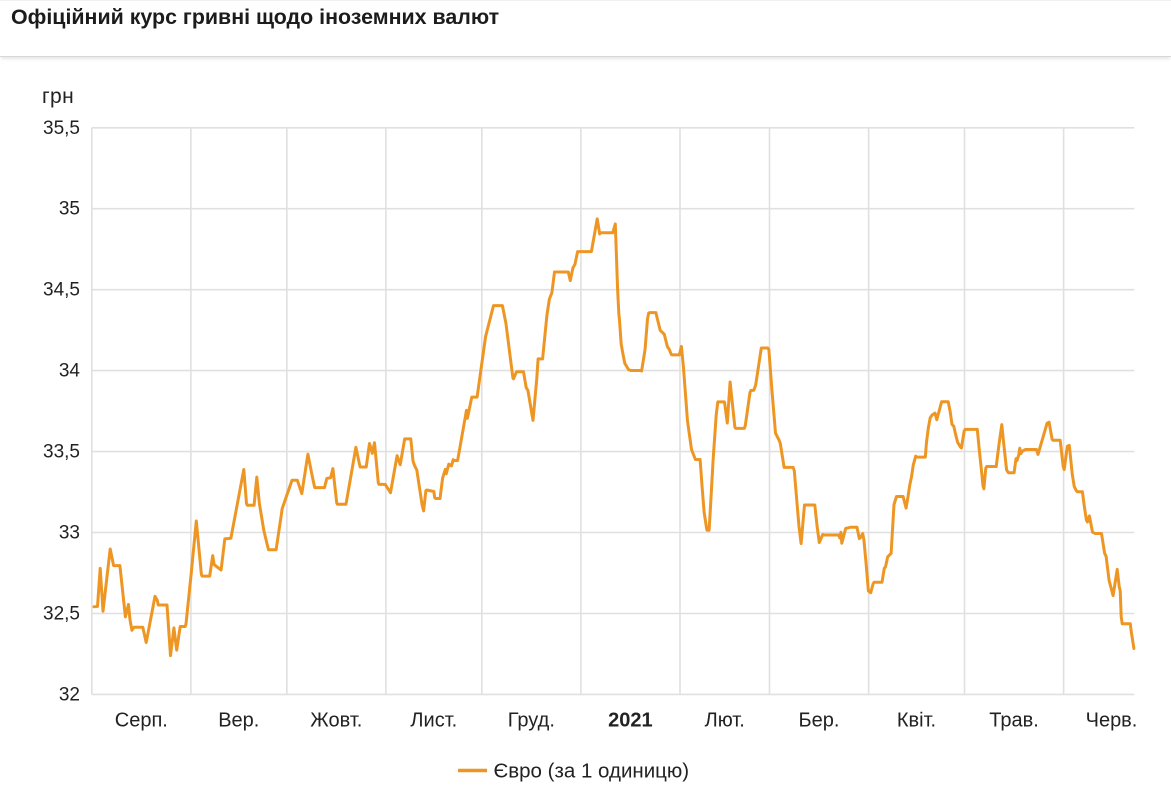  What do you see at coordinates (61, 452) in the screenshot?
I see `svg-text: 33,5` at bounding box center [61, 452].